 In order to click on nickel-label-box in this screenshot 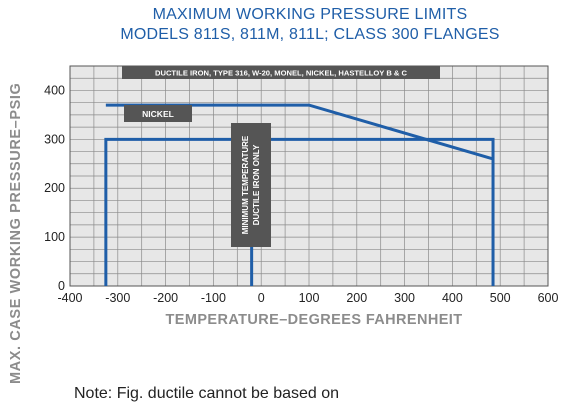, I will do `click(158, 113)`.